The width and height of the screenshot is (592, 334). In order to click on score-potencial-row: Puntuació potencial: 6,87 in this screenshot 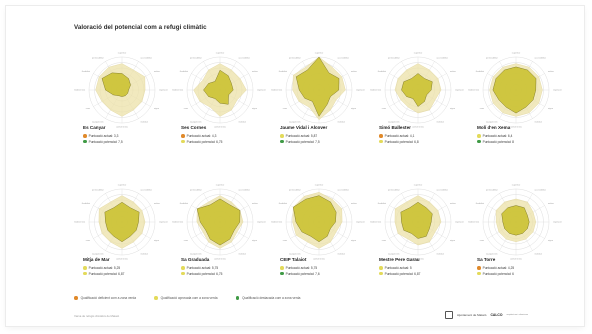, I will do `click(103, 274)`.